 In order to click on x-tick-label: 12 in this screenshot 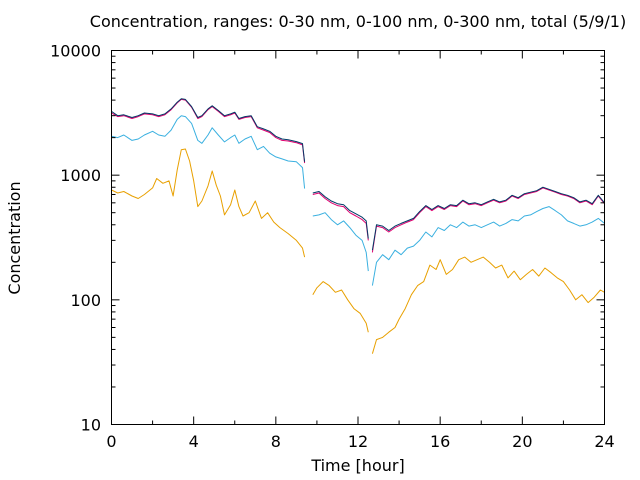, I will do `click(358, 441)`.